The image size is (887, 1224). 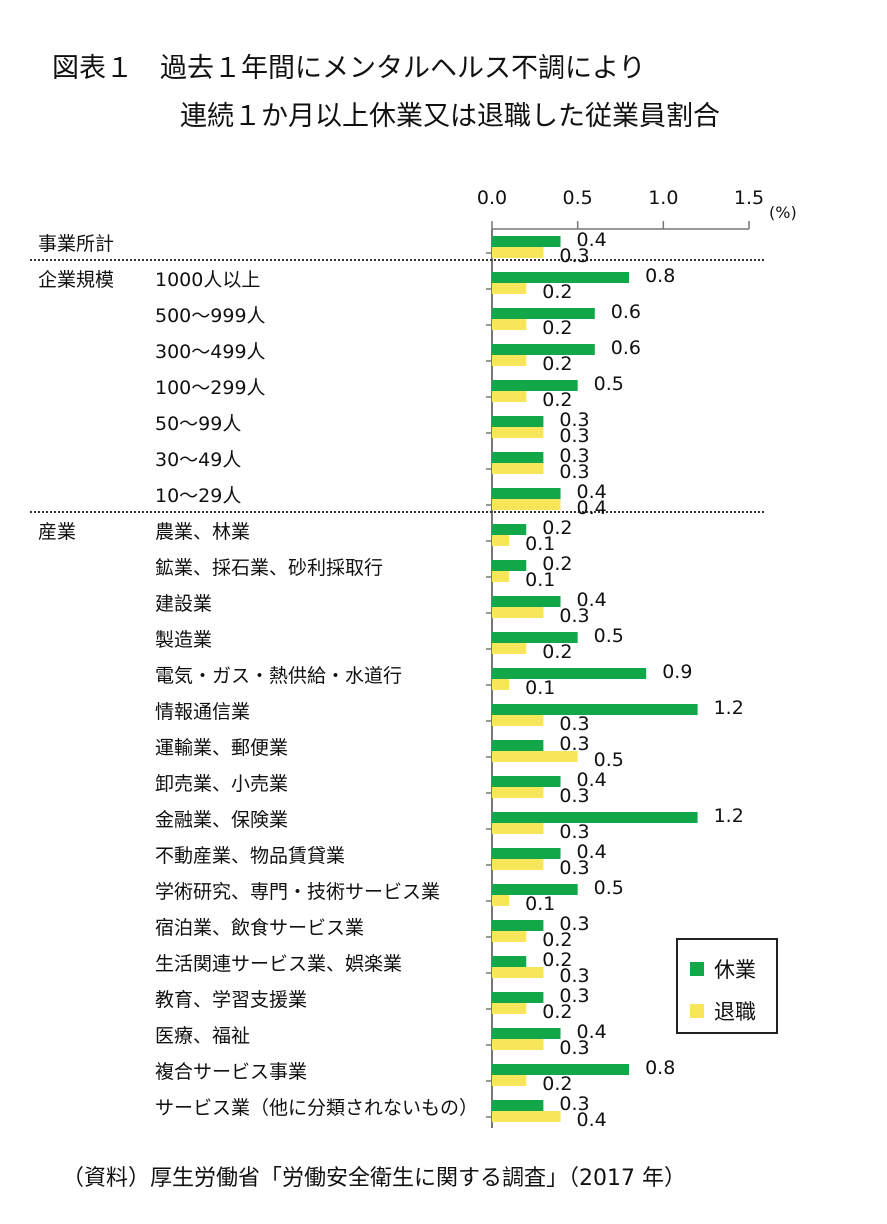 What do you see at coordinates (609, 760) in the screenshot?
I see `data-label-taishoku: 0.5` at bounding box center [609, 760].